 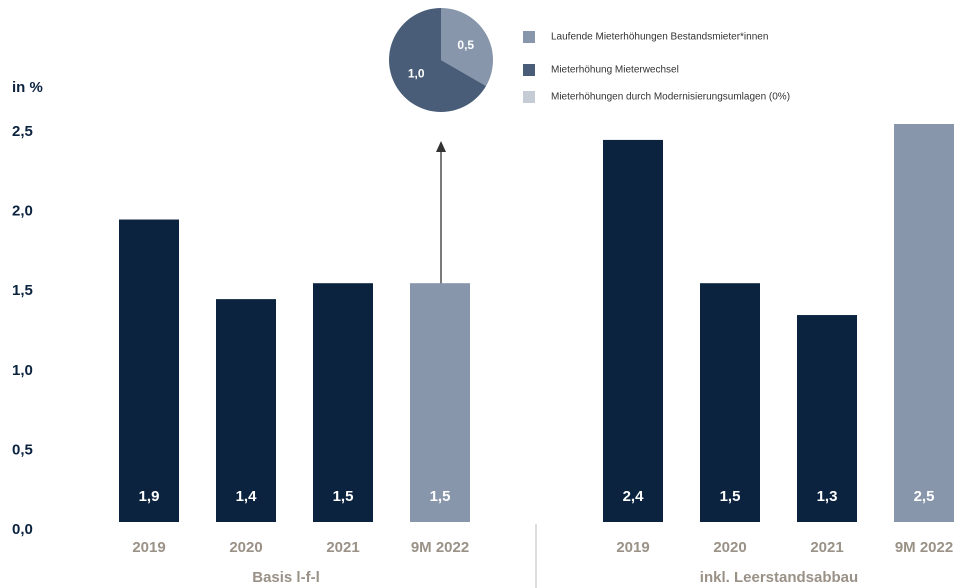 I want to click on y-tick-label: 1,5, so click(x=22, y=290).